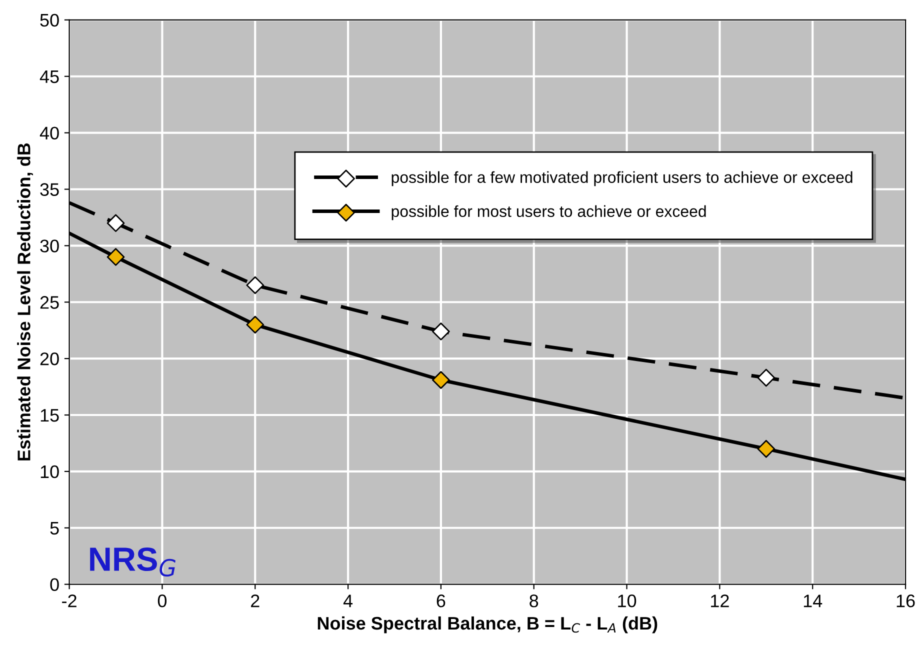  I want to click on x-tick-label: 2, so click(255, 601).